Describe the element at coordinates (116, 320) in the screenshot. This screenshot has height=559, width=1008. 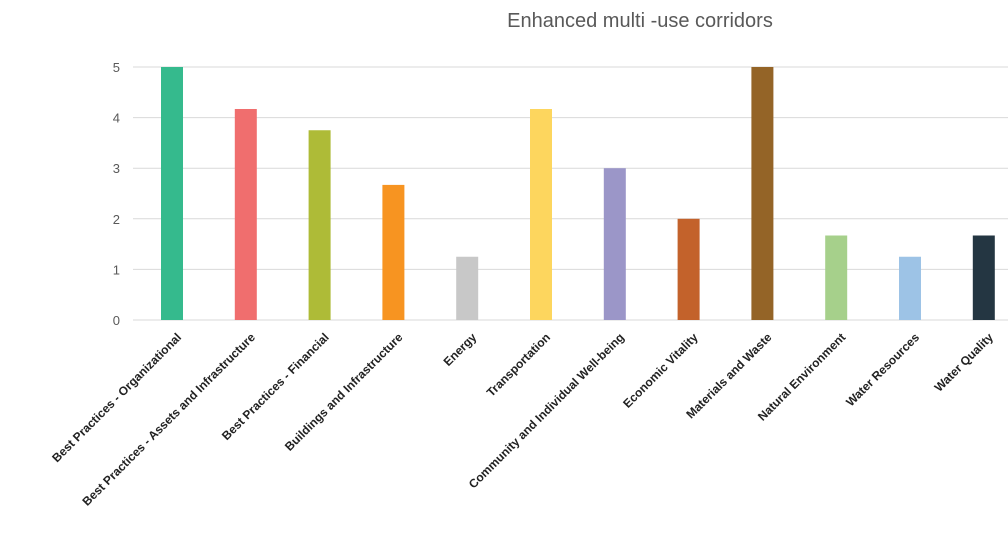
I see `y-tick-label: 0` at that location.